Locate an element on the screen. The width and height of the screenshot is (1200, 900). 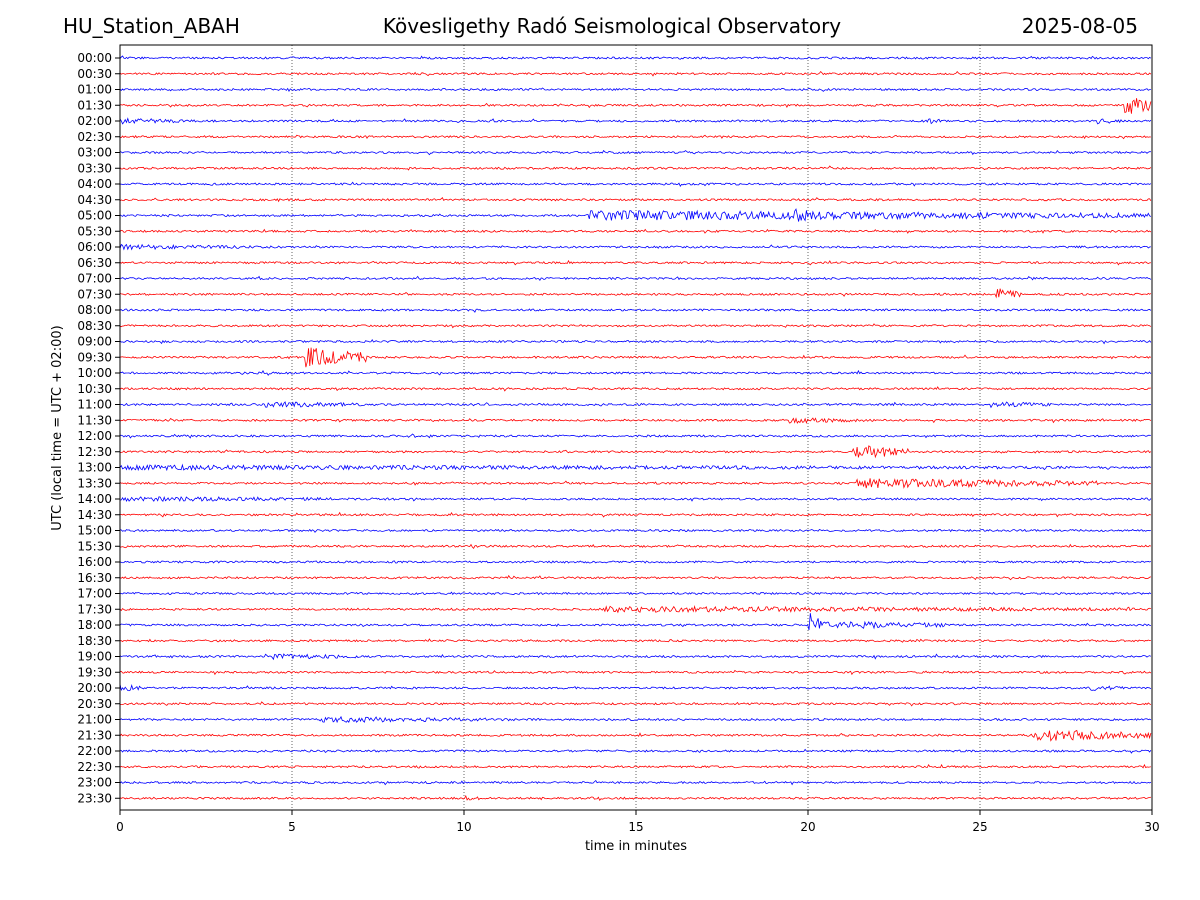
y-tick-label: 05:00 is located at coordinates (94, 216).